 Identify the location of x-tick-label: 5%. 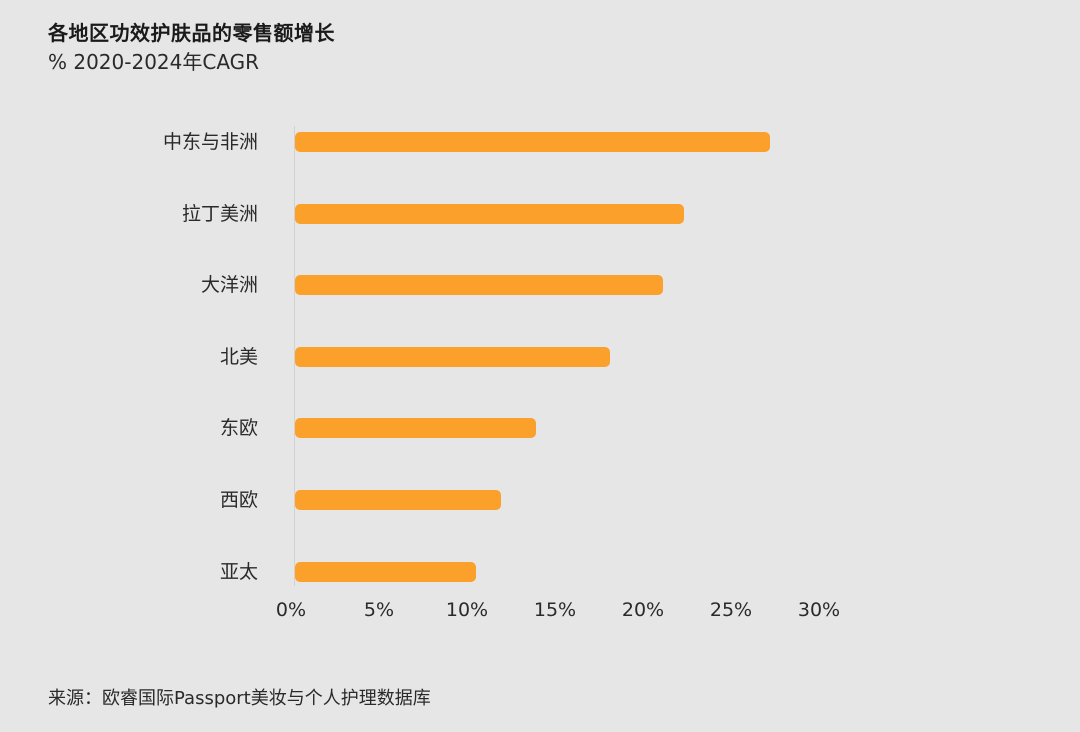
(379, 610).